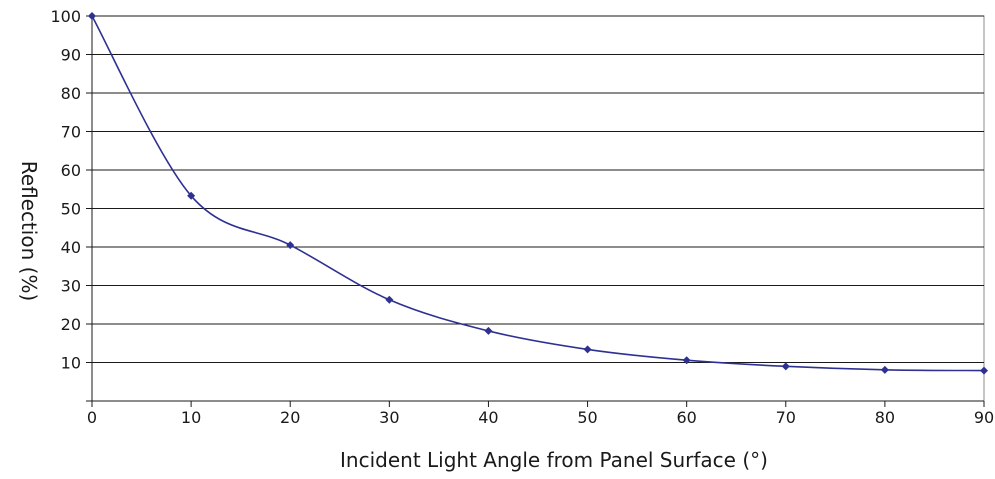  I want to click on y-tick-label: 80, so click(71, 93).